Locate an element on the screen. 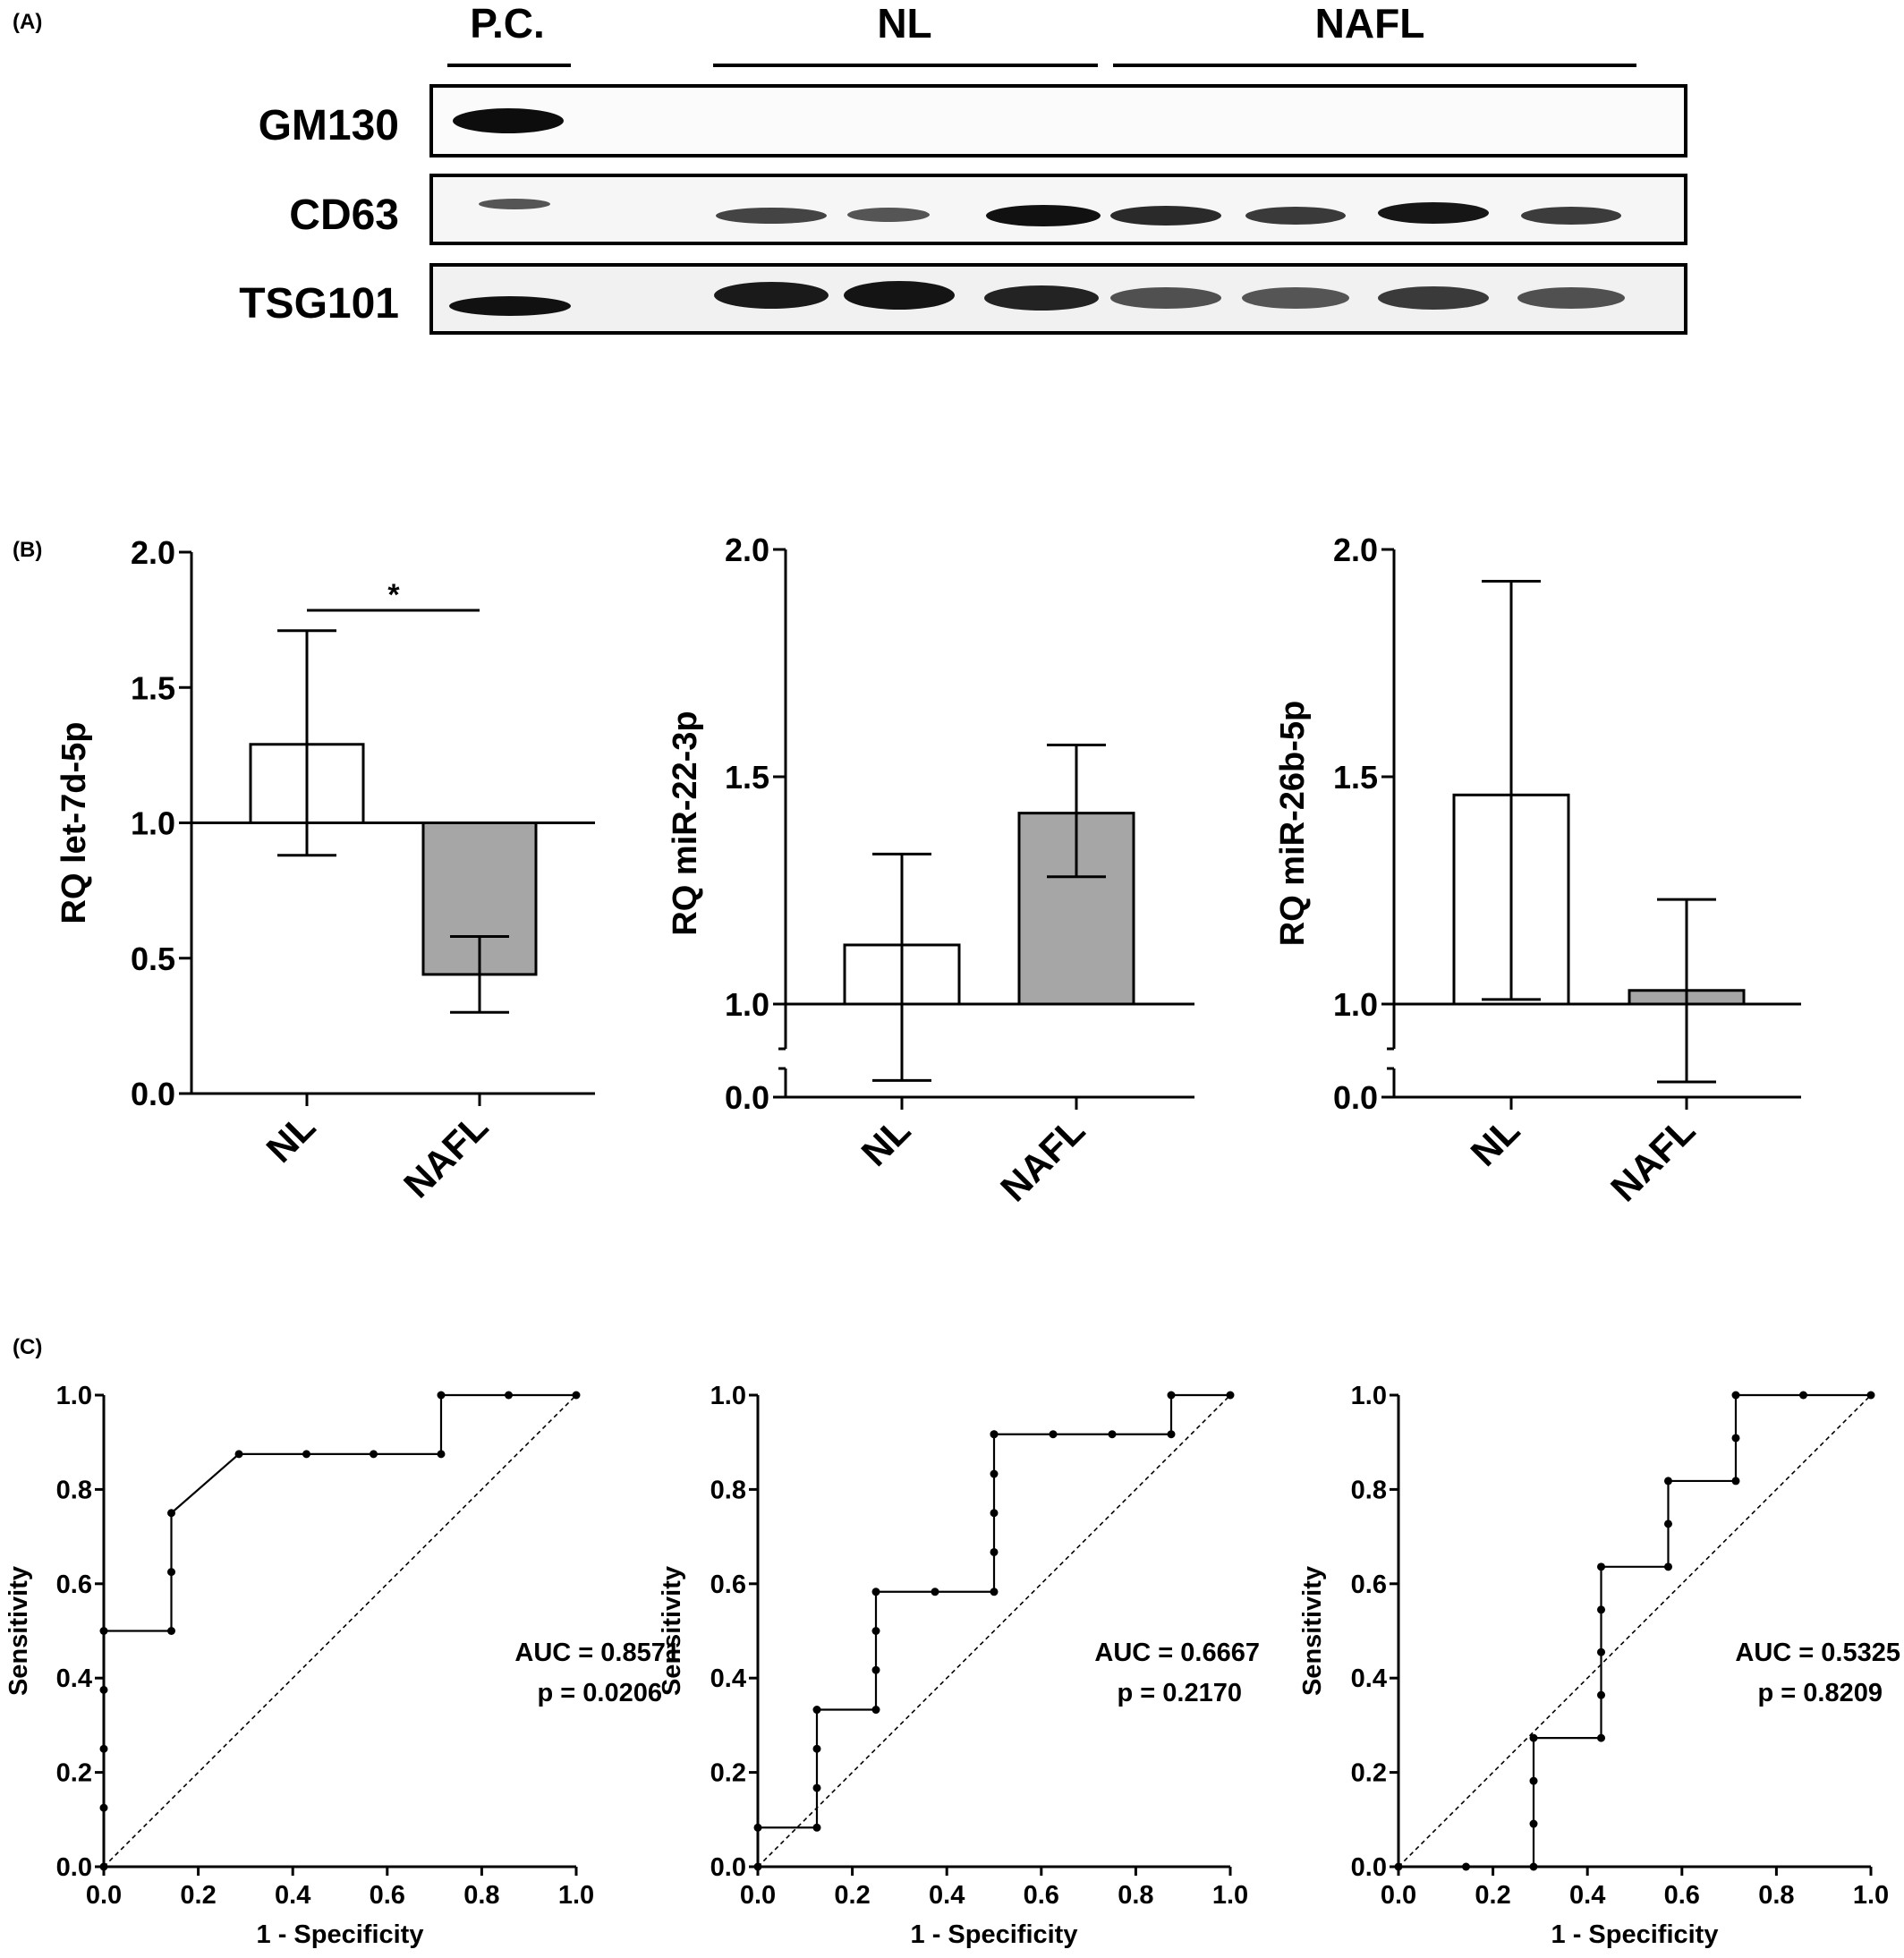  p-value-label: p = 0.0206 is located at coordinates (600, 1693).